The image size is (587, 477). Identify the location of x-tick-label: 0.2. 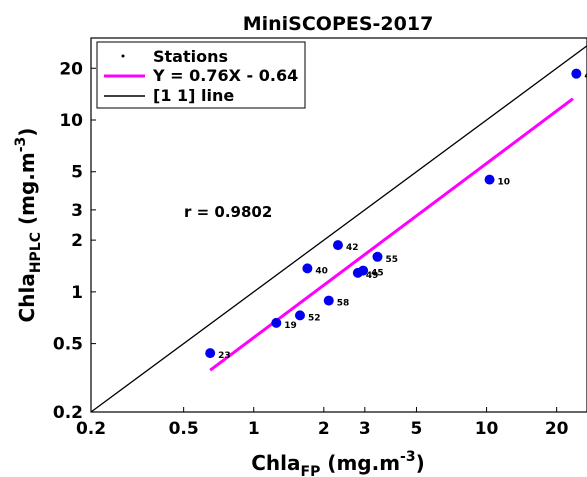
(91, 429).